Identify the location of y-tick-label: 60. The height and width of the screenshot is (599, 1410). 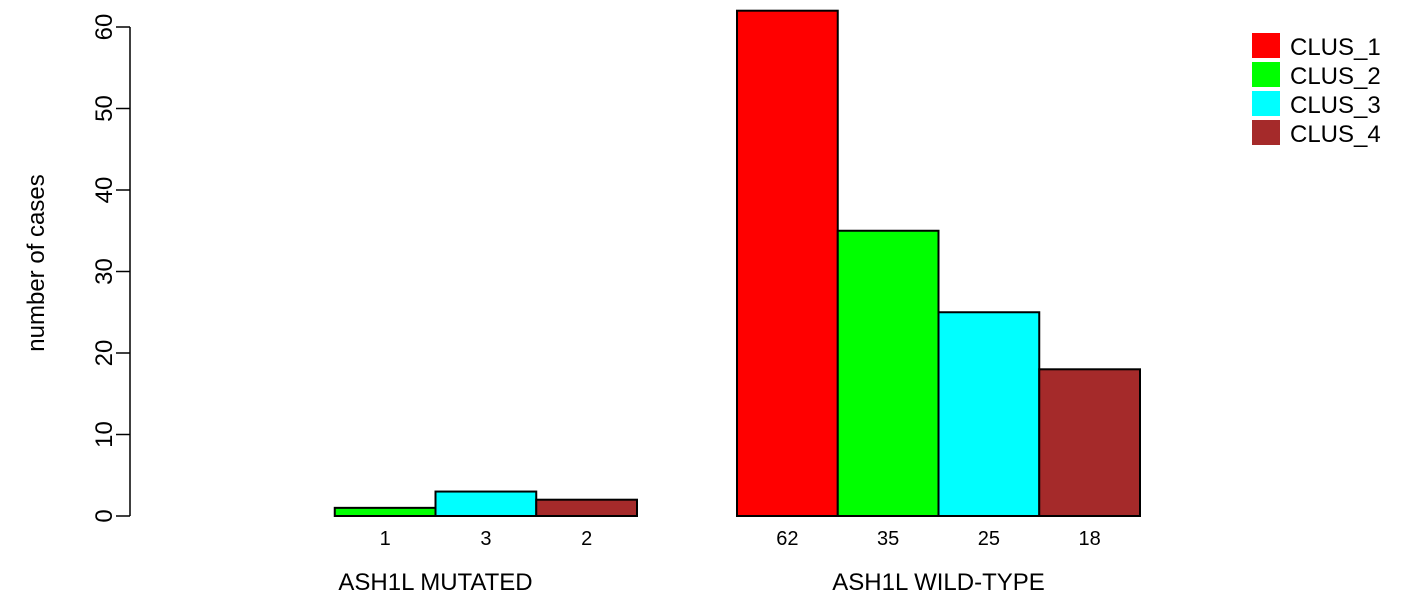
(104, 27).